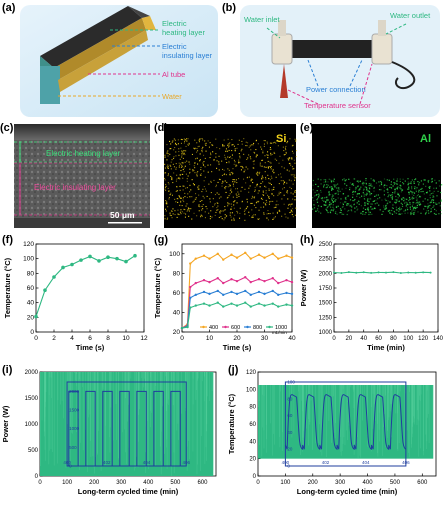 This screenshot has width=443, height=511. I want to click on legend-label: 800, so click(257, 328).